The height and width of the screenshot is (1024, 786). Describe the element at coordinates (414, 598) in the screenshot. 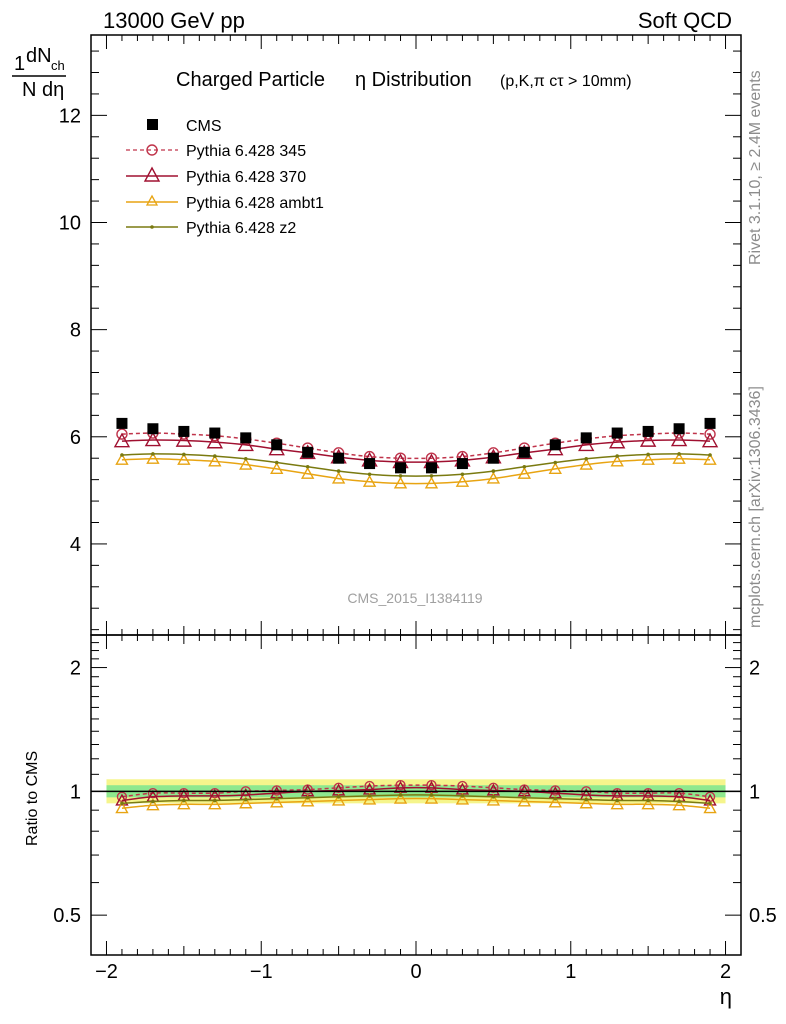

I see `analysis-watermark: CMS_2015_I1384119` at that location.